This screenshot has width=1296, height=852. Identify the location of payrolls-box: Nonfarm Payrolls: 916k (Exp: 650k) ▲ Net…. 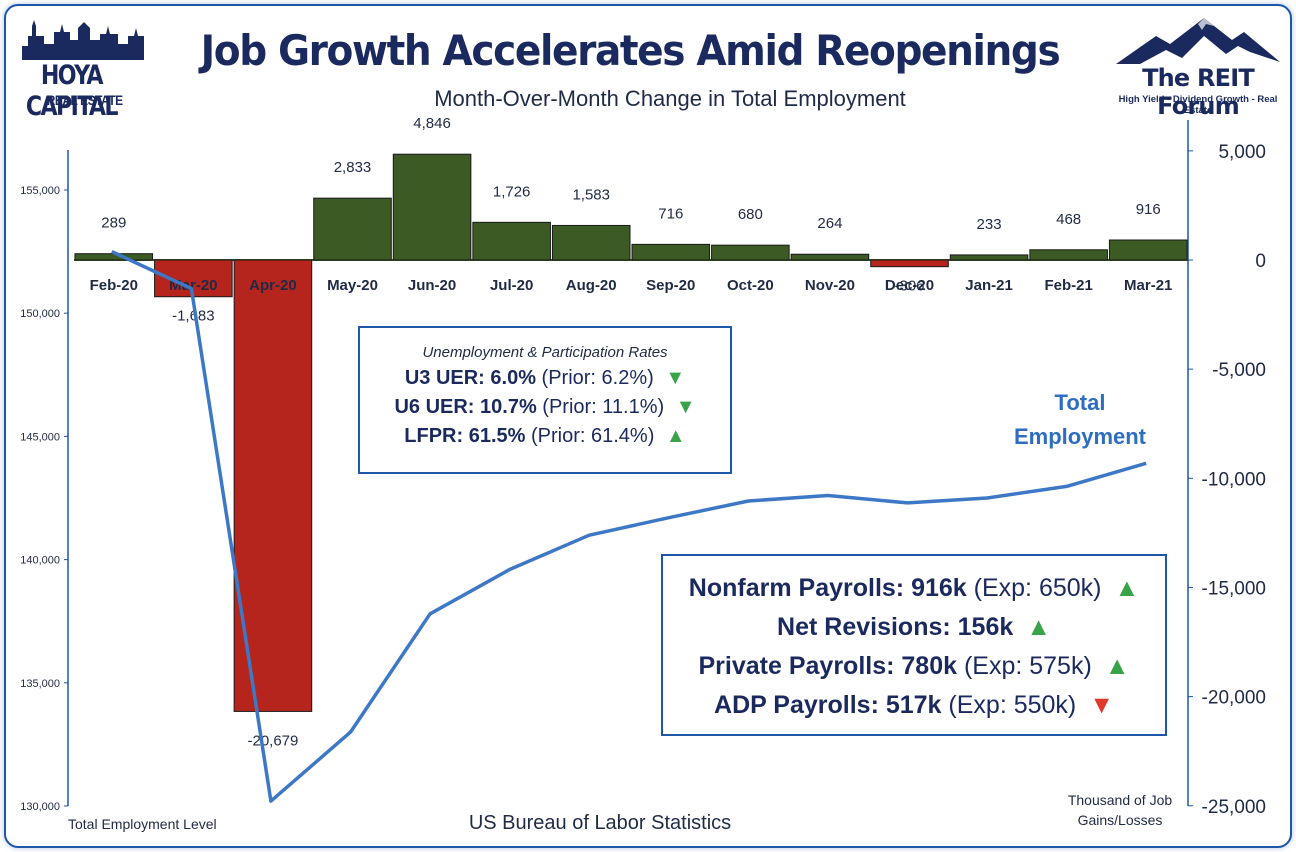
(914, 645).